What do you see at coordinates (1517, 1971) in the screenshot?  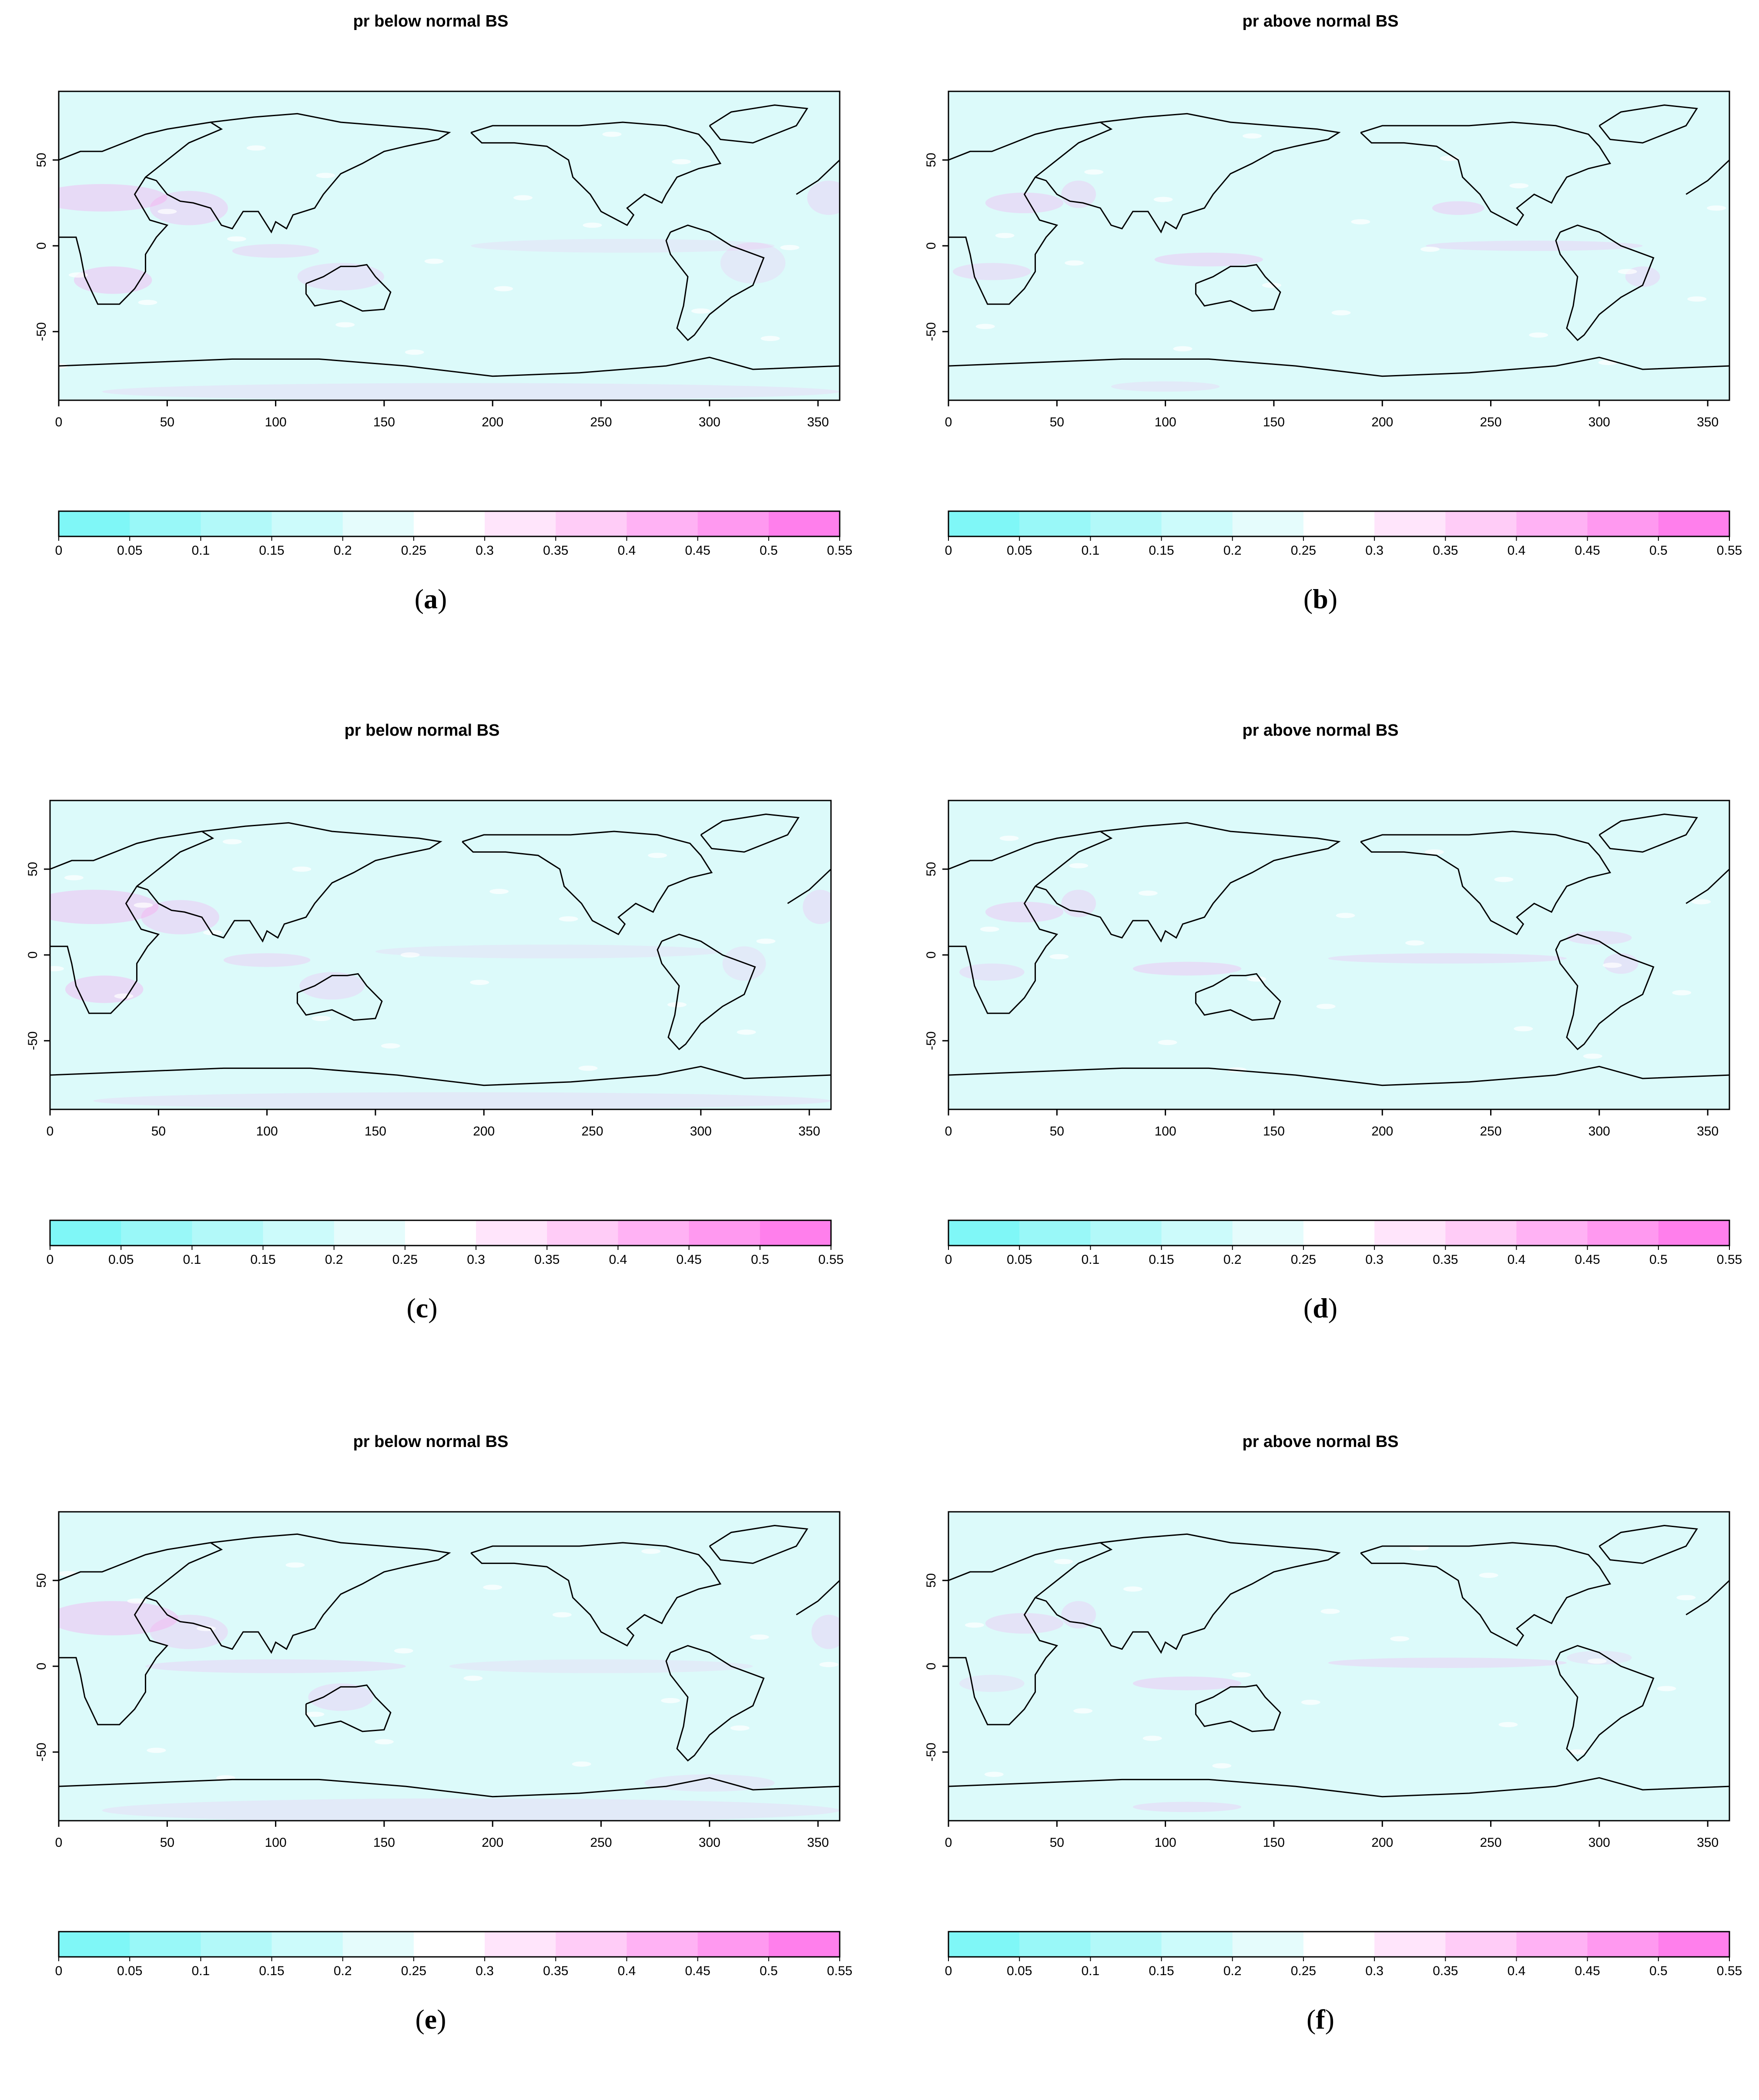 I see `colorbar-label: 0.4` at bounding box center [1517, 1971].